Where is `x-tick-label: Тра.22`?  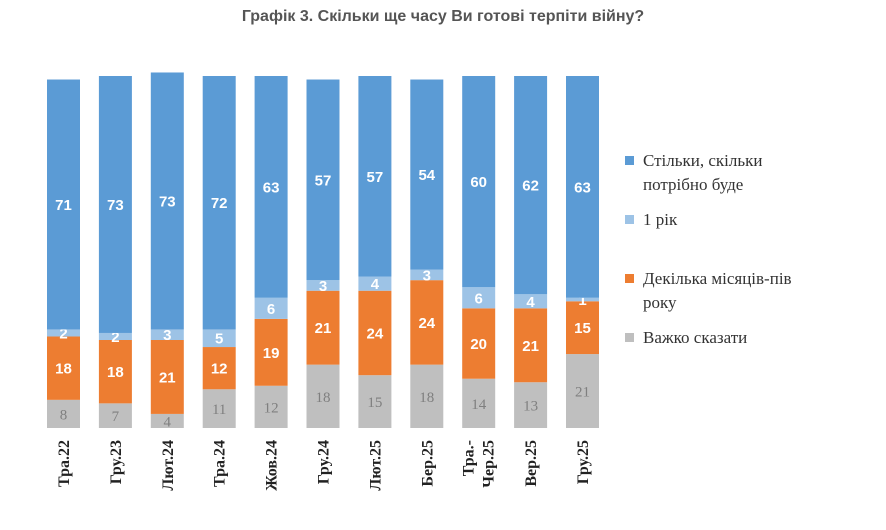 x-tick-label: Тра.22 is located at coordinates (64, 463).